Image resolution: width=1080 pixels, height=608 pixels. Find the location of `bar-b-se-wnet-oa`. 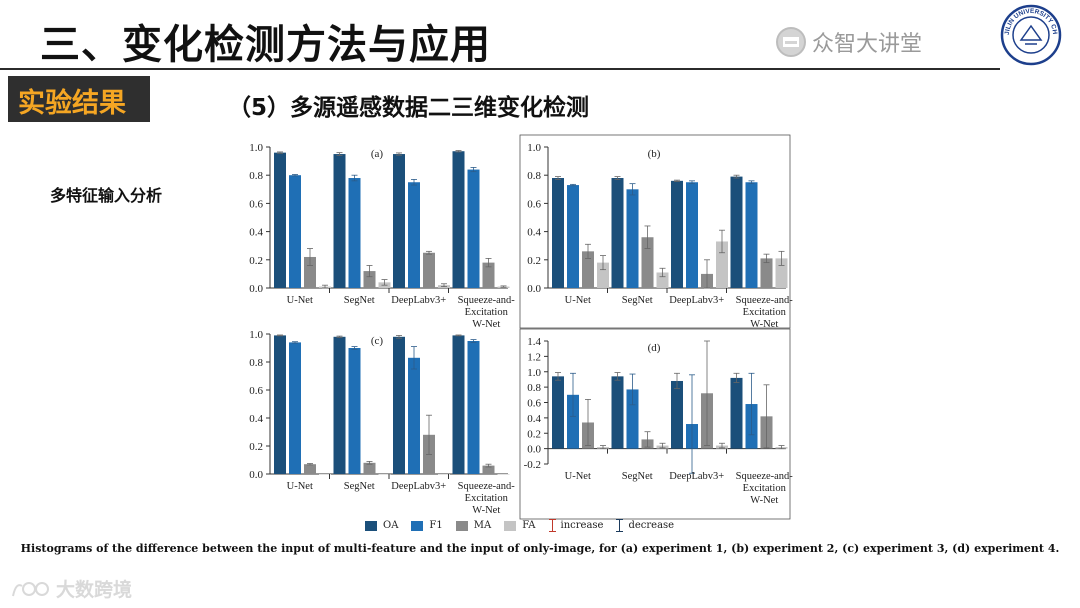

bar-b-se-wnet-oa is located at coordinates (736, 232).